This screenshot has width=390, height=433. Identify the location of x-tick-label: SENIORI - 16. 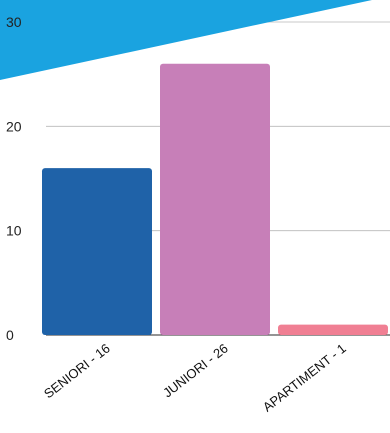
(77, 371).